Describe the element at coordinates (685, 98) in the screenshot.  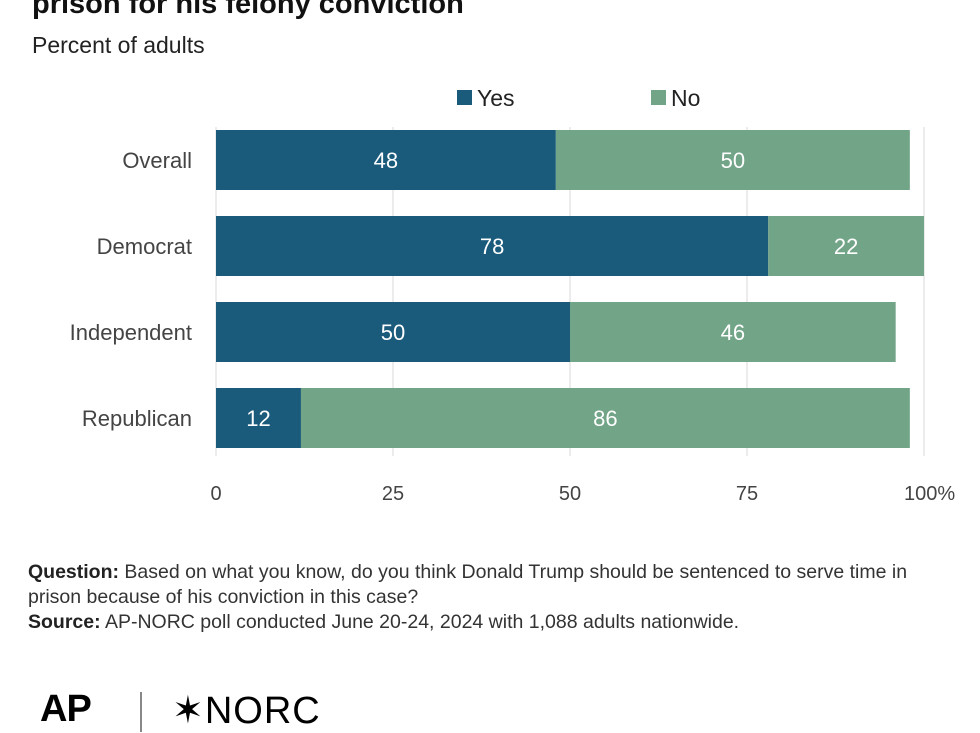
I see `legend-label: No` at that location.